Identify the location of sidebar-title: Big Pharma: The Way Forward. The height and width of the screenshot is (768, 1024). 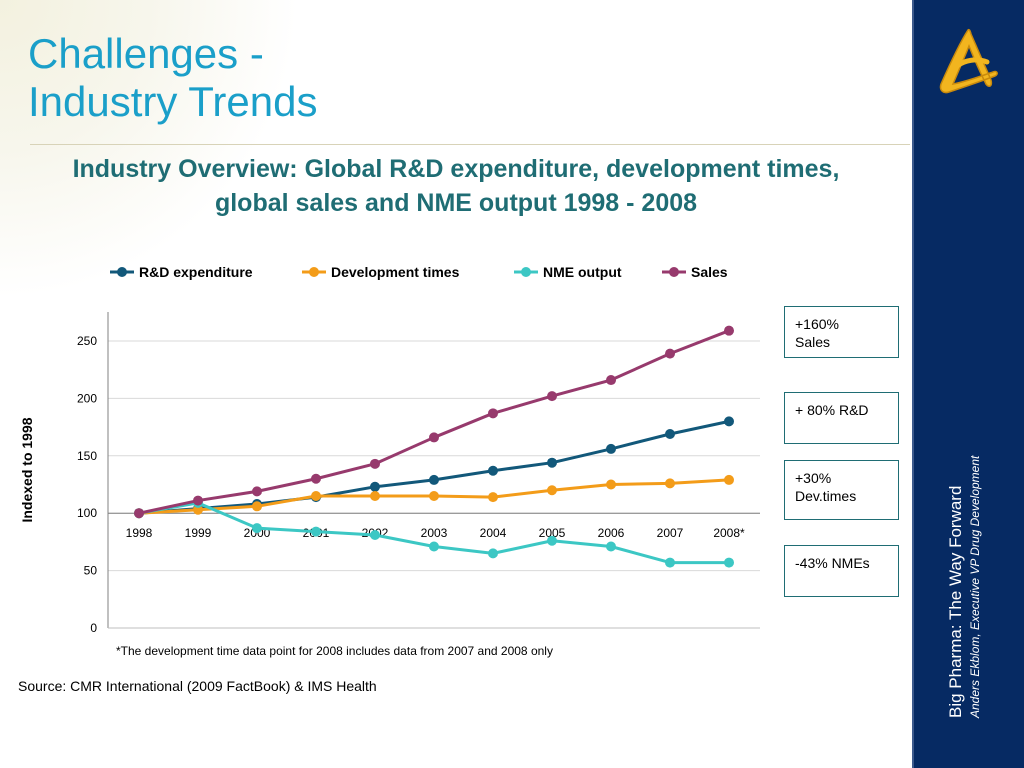
(955, 601).